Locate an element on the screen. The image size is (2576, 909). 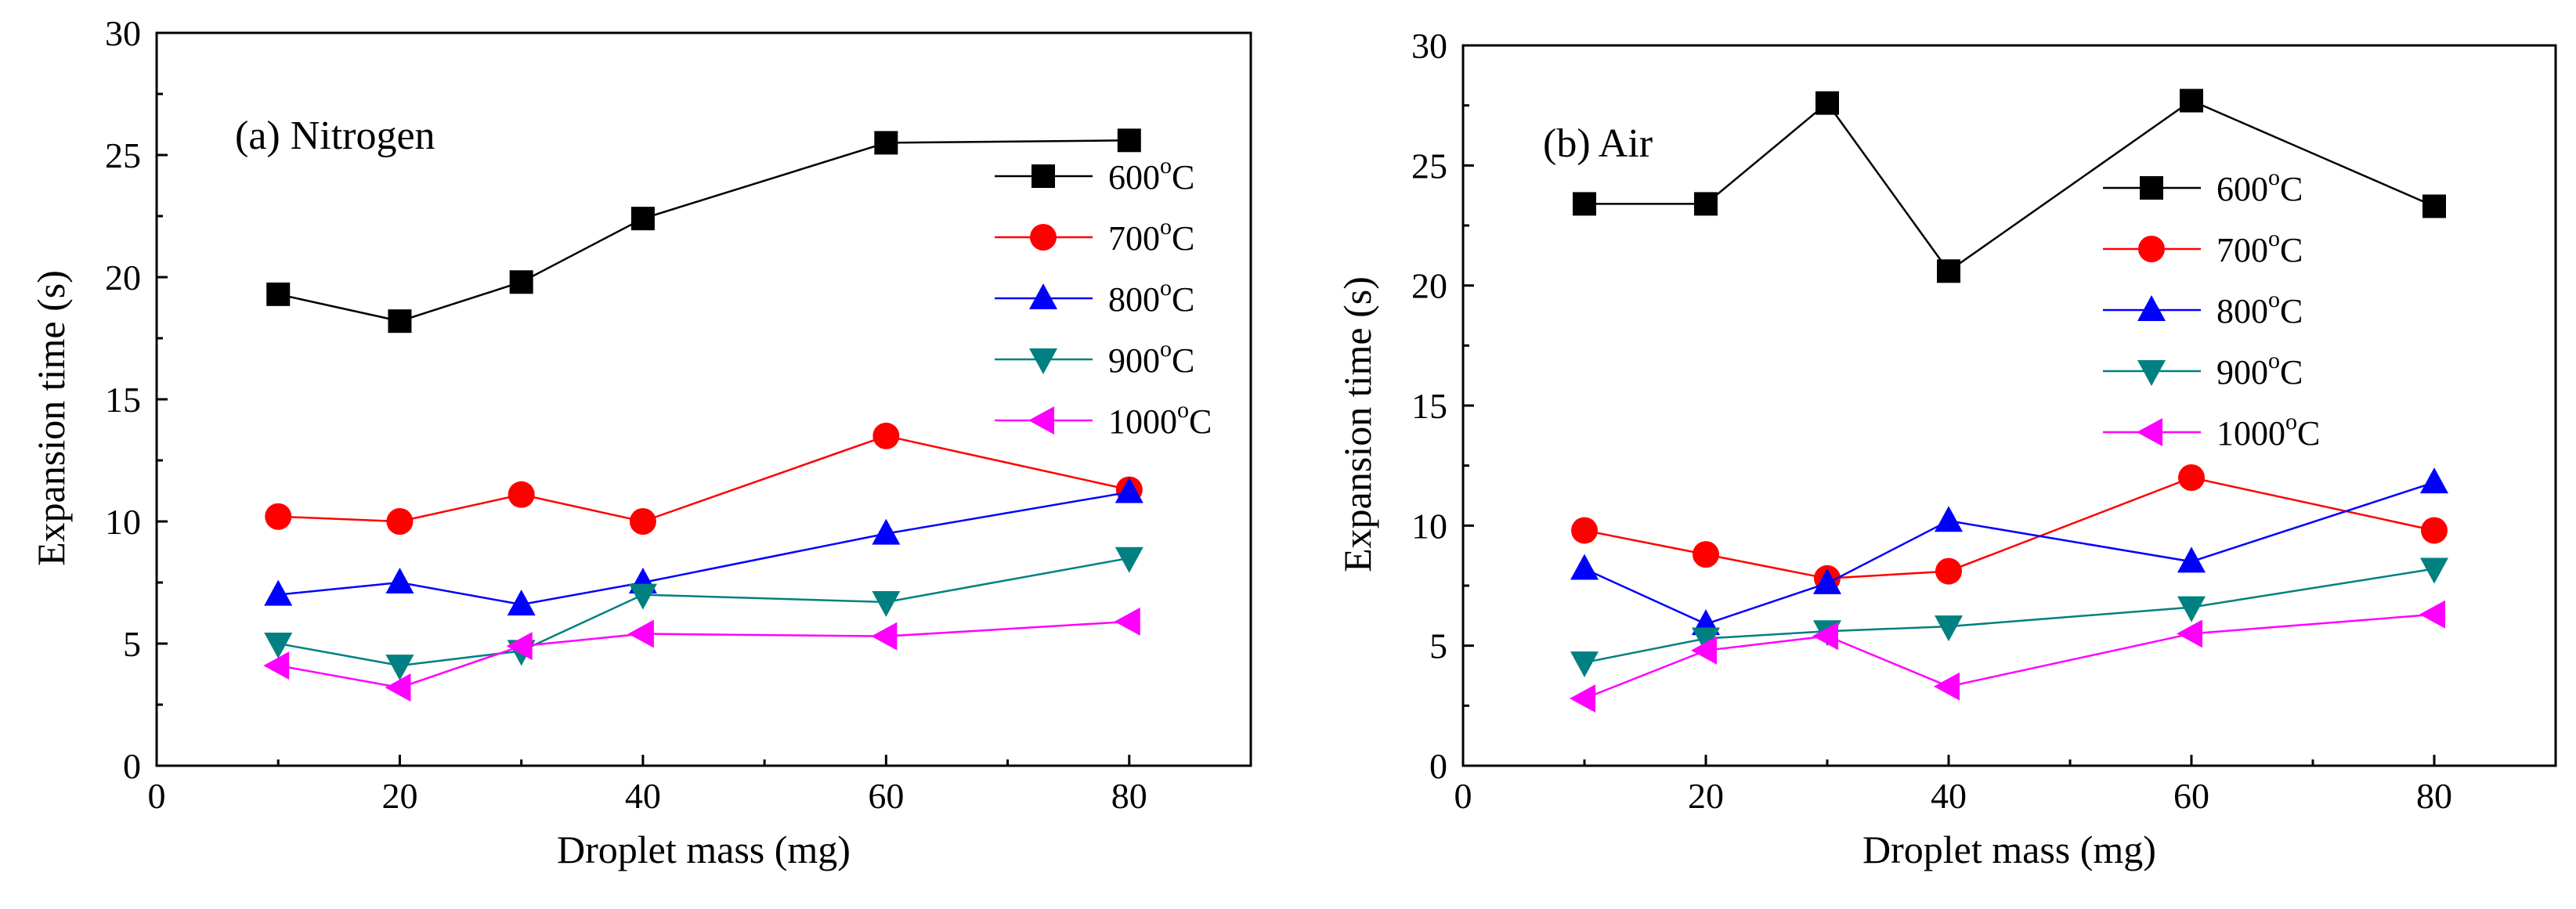
legend-label: 600oC is located at coordinates (1151, 175).